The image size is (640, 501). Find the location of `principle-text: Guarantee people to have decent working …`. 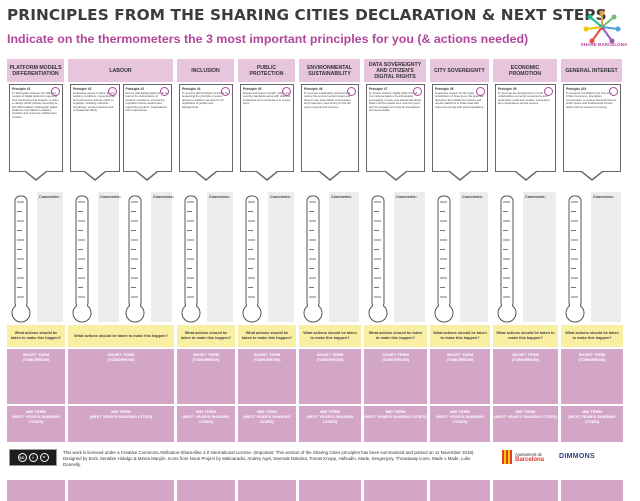

principle-text: Guarantee people to have decent working … is located at coordinates (94, 102).